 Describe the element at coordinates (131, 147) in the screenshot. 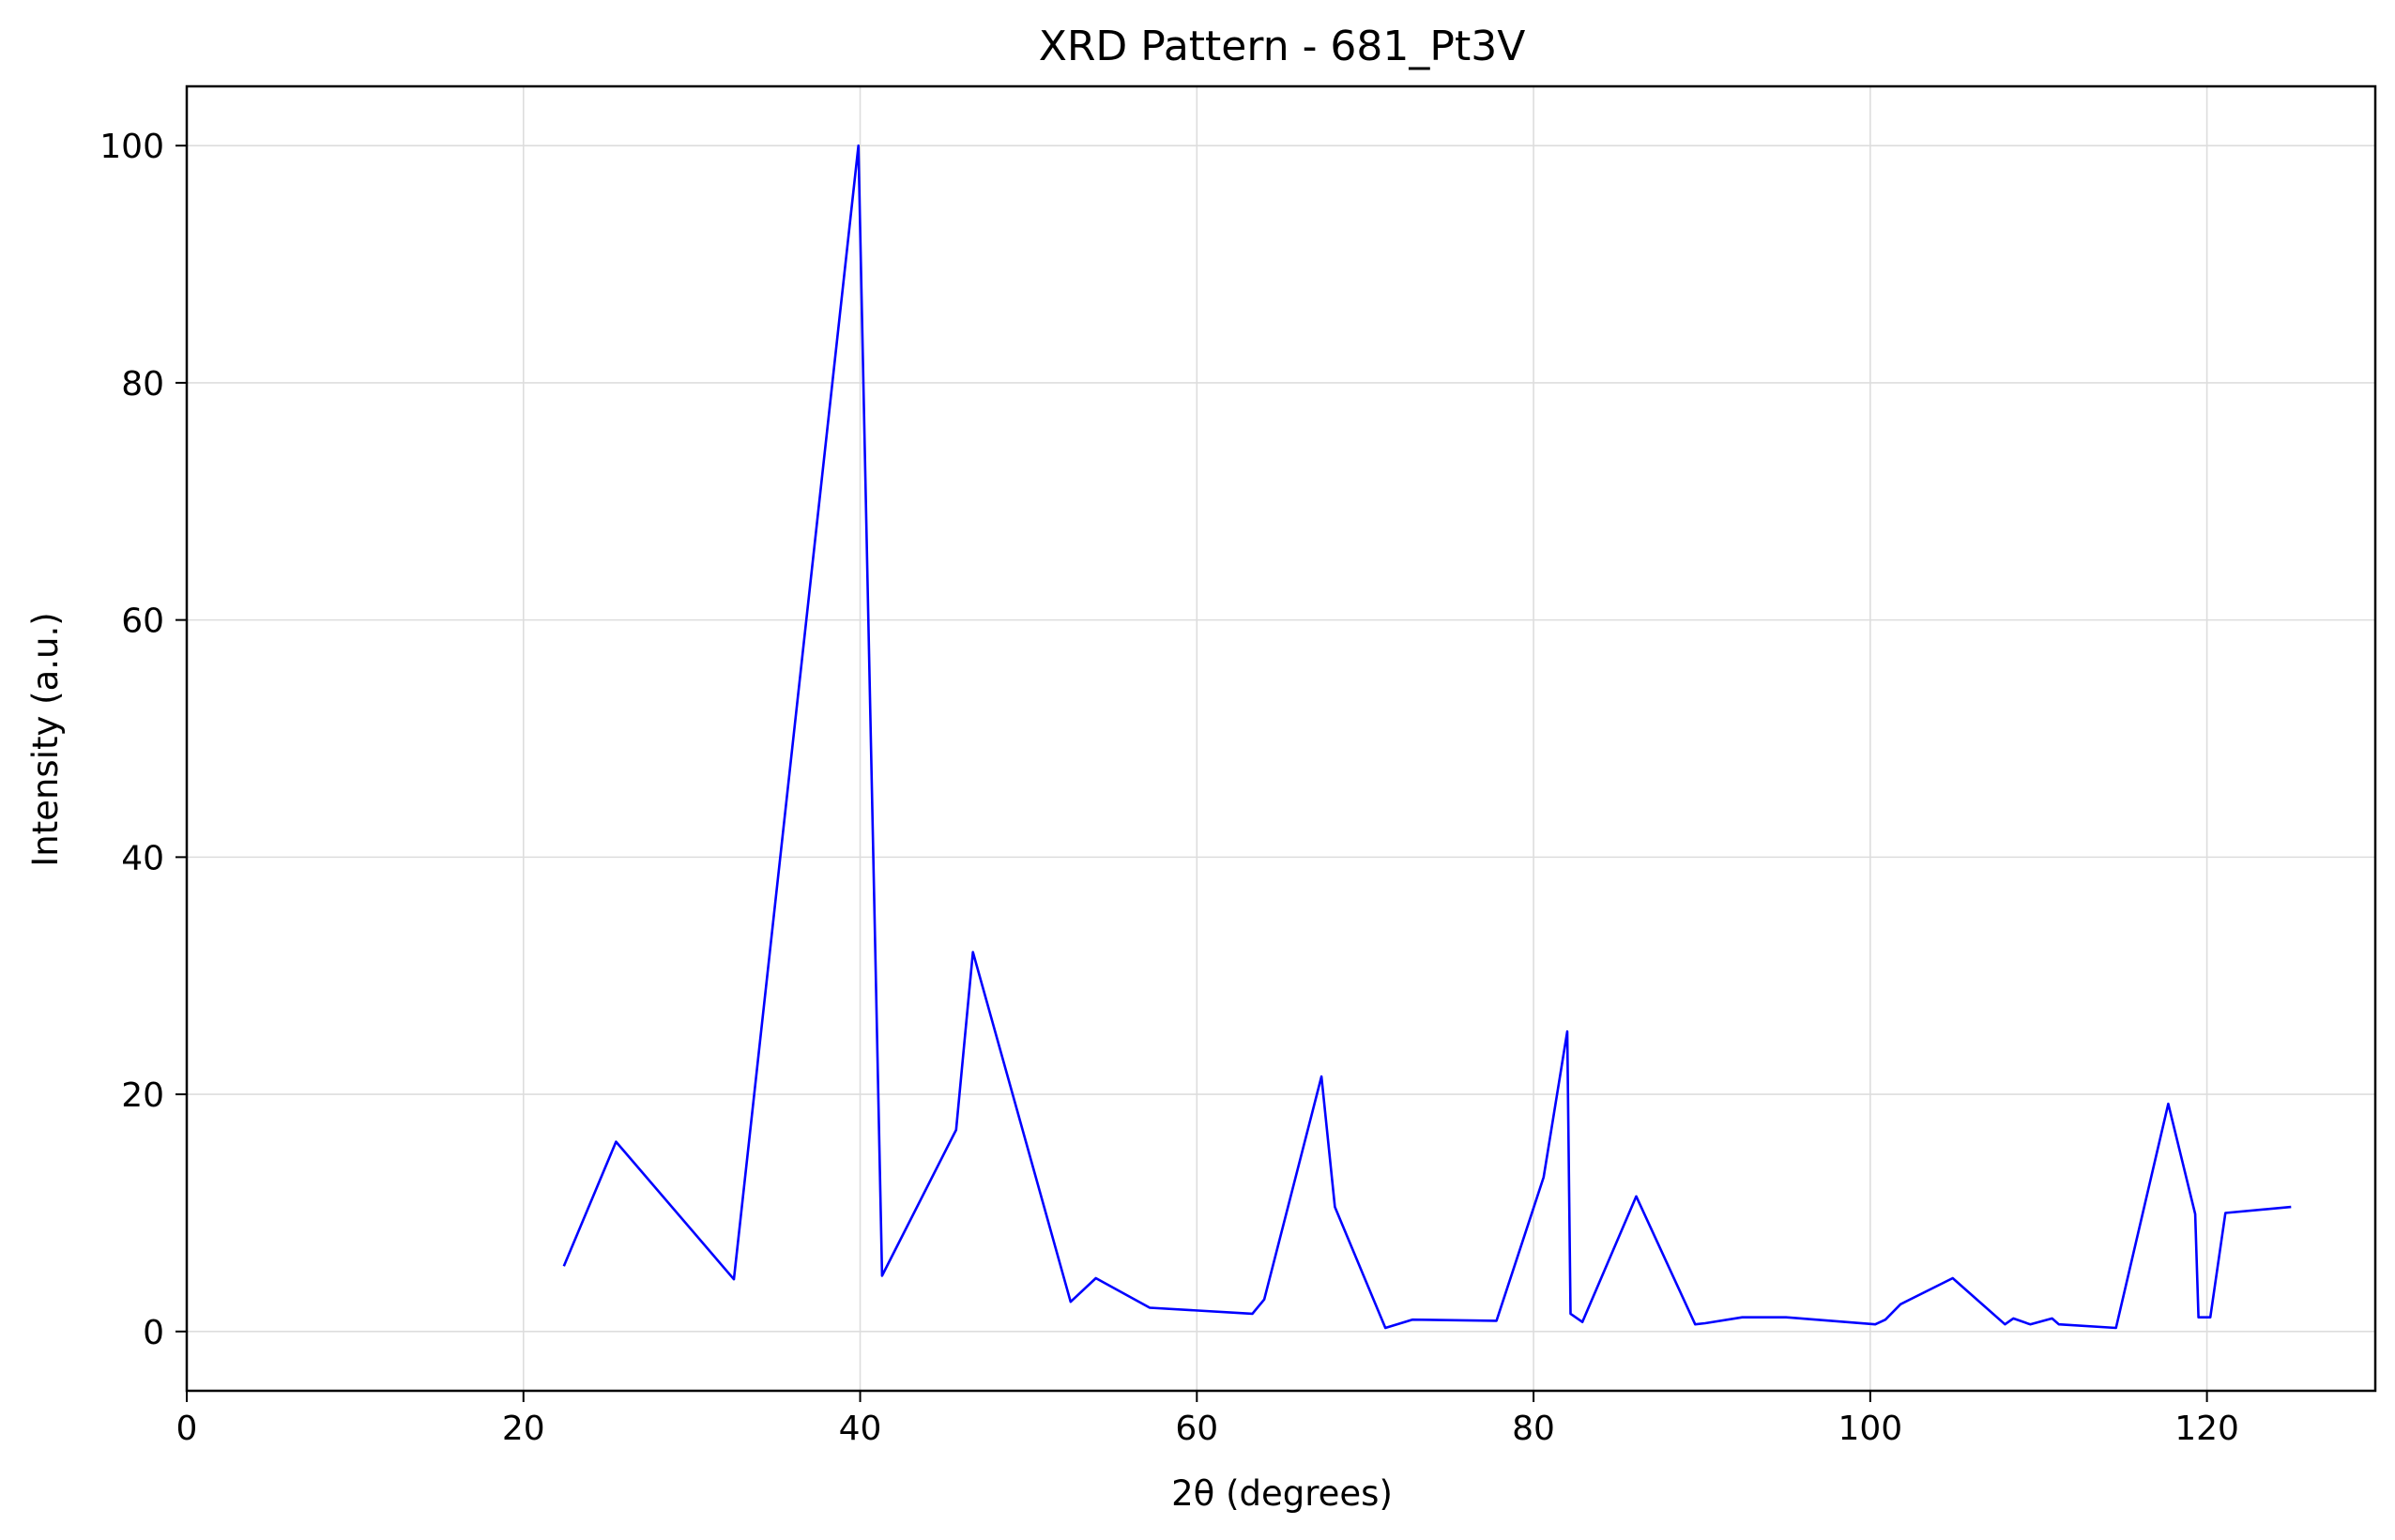

I see `y-tick-label: 100` at that location.